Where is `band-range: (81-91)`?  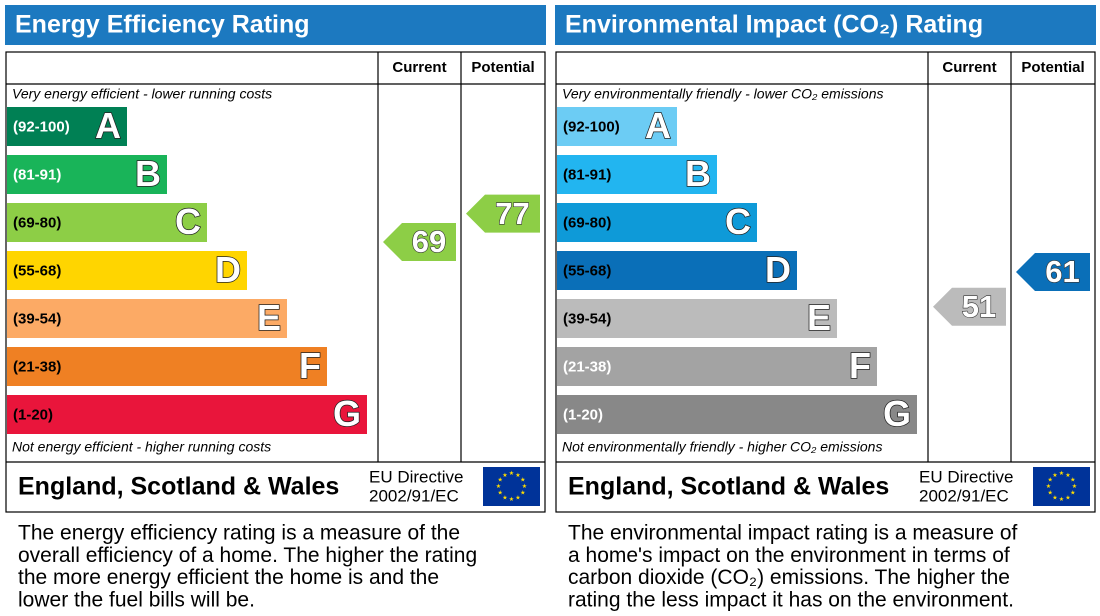
band-range: (81-91) is located at coordinates (587, 174).